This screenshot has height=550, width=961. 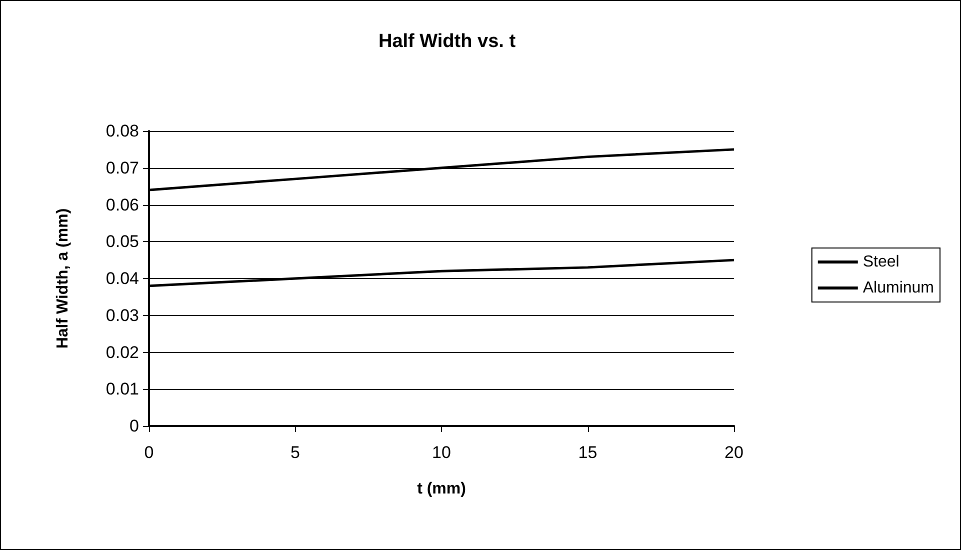 What do you see at coordinates (63, 278) in the screenshot?
I see `y-axis-title: Half Width, a (mm)` at bounding box center [63, 278].